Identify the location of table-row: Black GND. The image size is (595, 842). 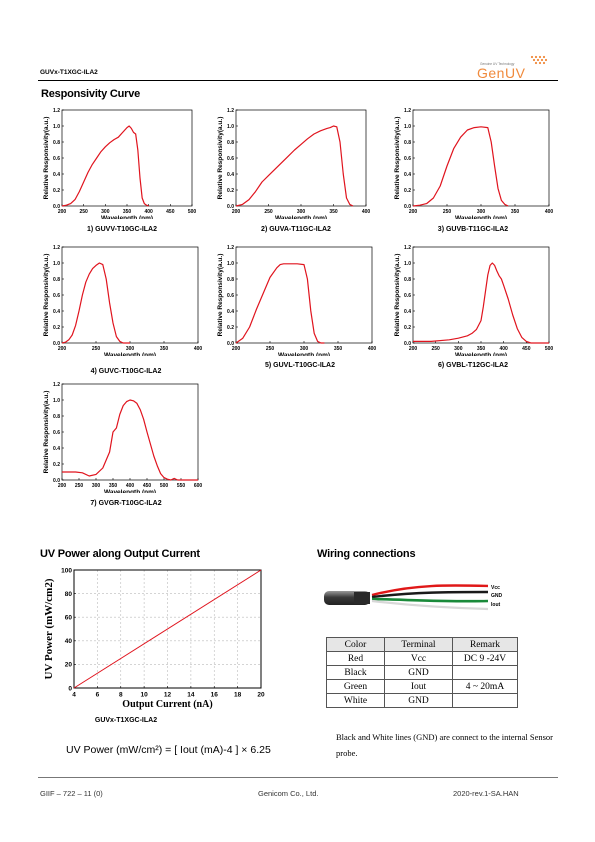
(422, 672).